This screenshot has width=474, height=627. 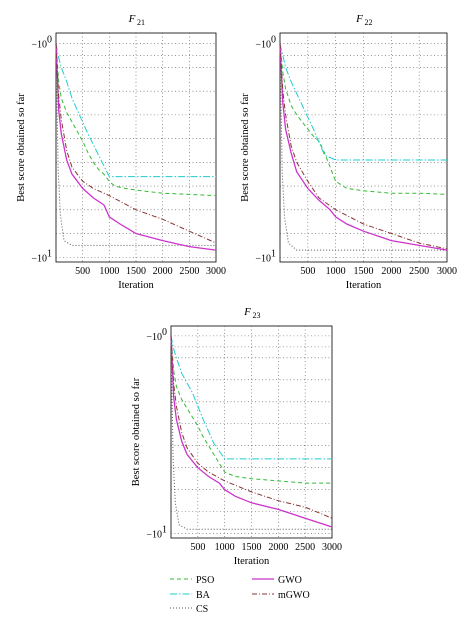 What do you see at coordinates (202, 609) in the screenshot?
I see `legend-label-cs: CS` at bounding box center [202, 609].